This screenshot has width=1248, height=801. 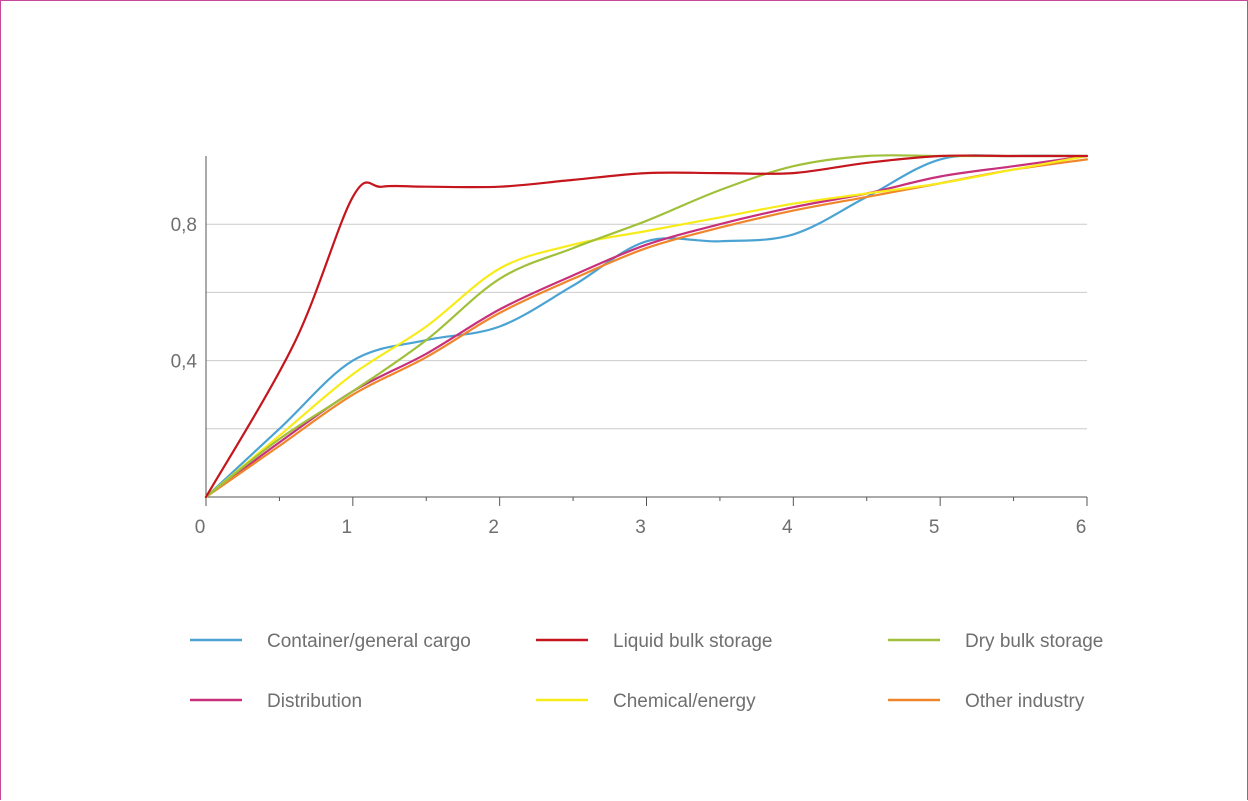 I want to click on x-tick-label-5: 5, so click(x=934, y=527).